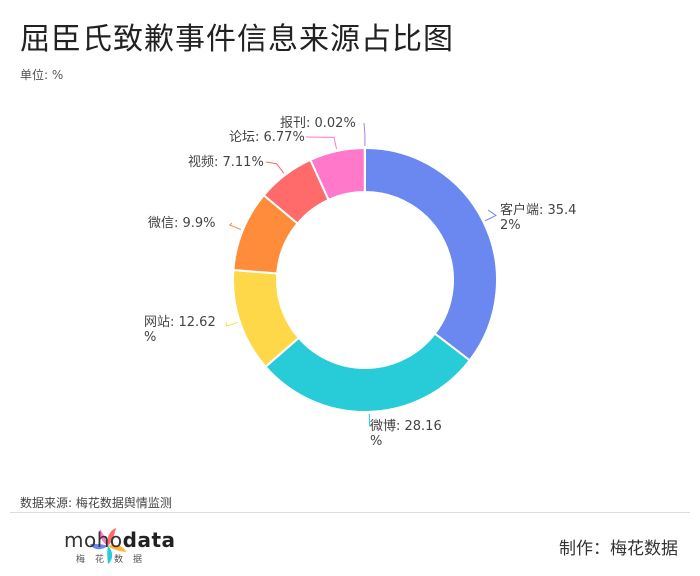  I want to click on data-label-微信: 微信: 9.9%, so click(182, 223).